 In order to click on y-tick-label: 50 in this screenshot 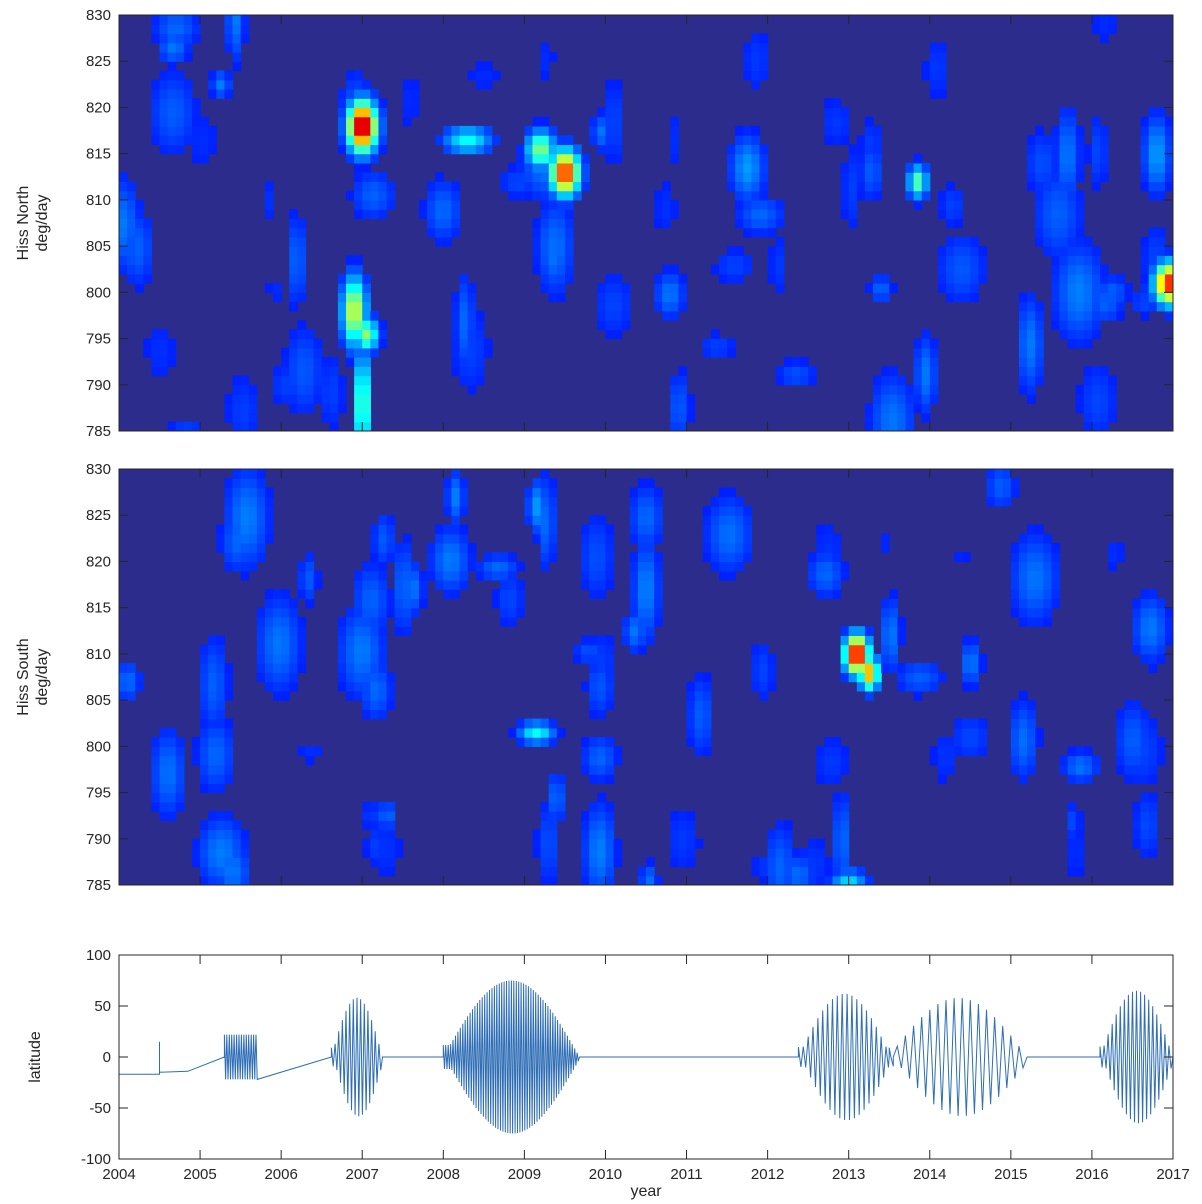, I will do `click(102, 1006)`.